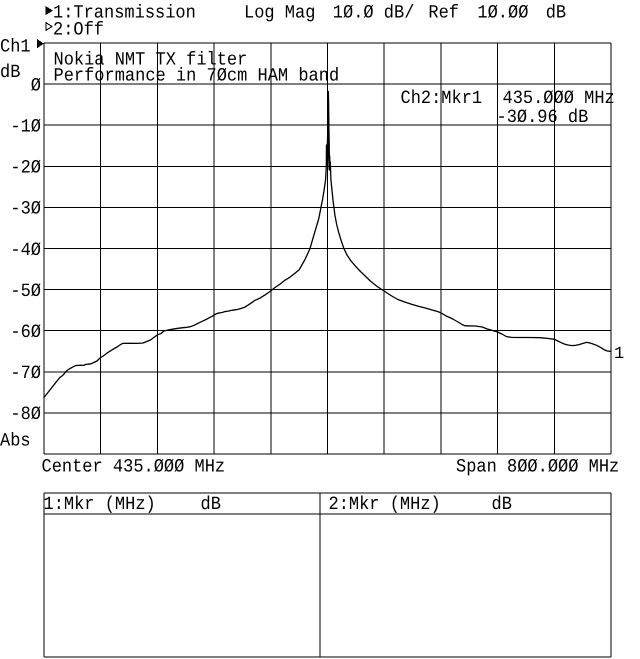 The image size is (640, 659). Describe the element at coordinates (374, 13) in the screenshot. I see `svg-text: 1Ø.Ø dB/` at that location.